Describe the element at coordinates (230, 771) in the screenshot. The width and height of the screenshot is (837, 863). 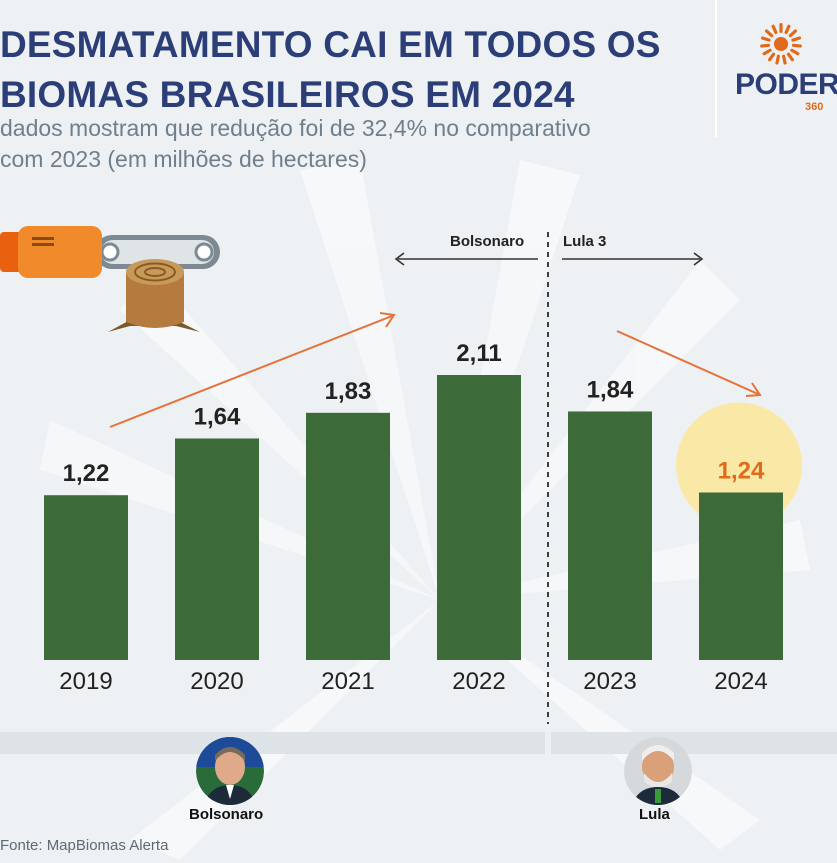
I see `bolsonaro-avatar` at that location.